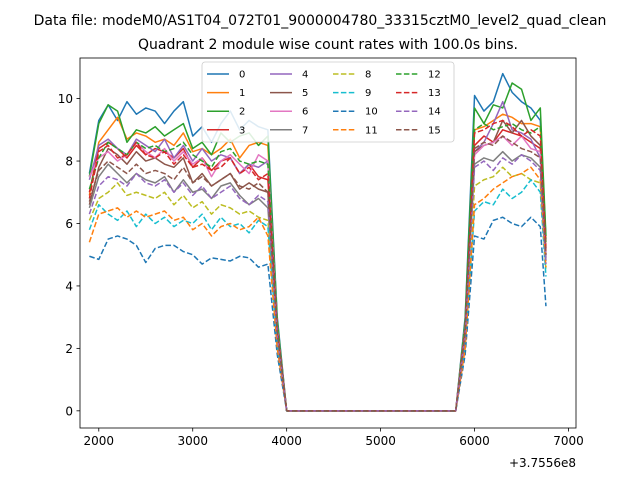 The image size is (640, 484). Describe the element at coordinates (69, 224) in the screenshot. I see `y-tick-label: 6` at that location.